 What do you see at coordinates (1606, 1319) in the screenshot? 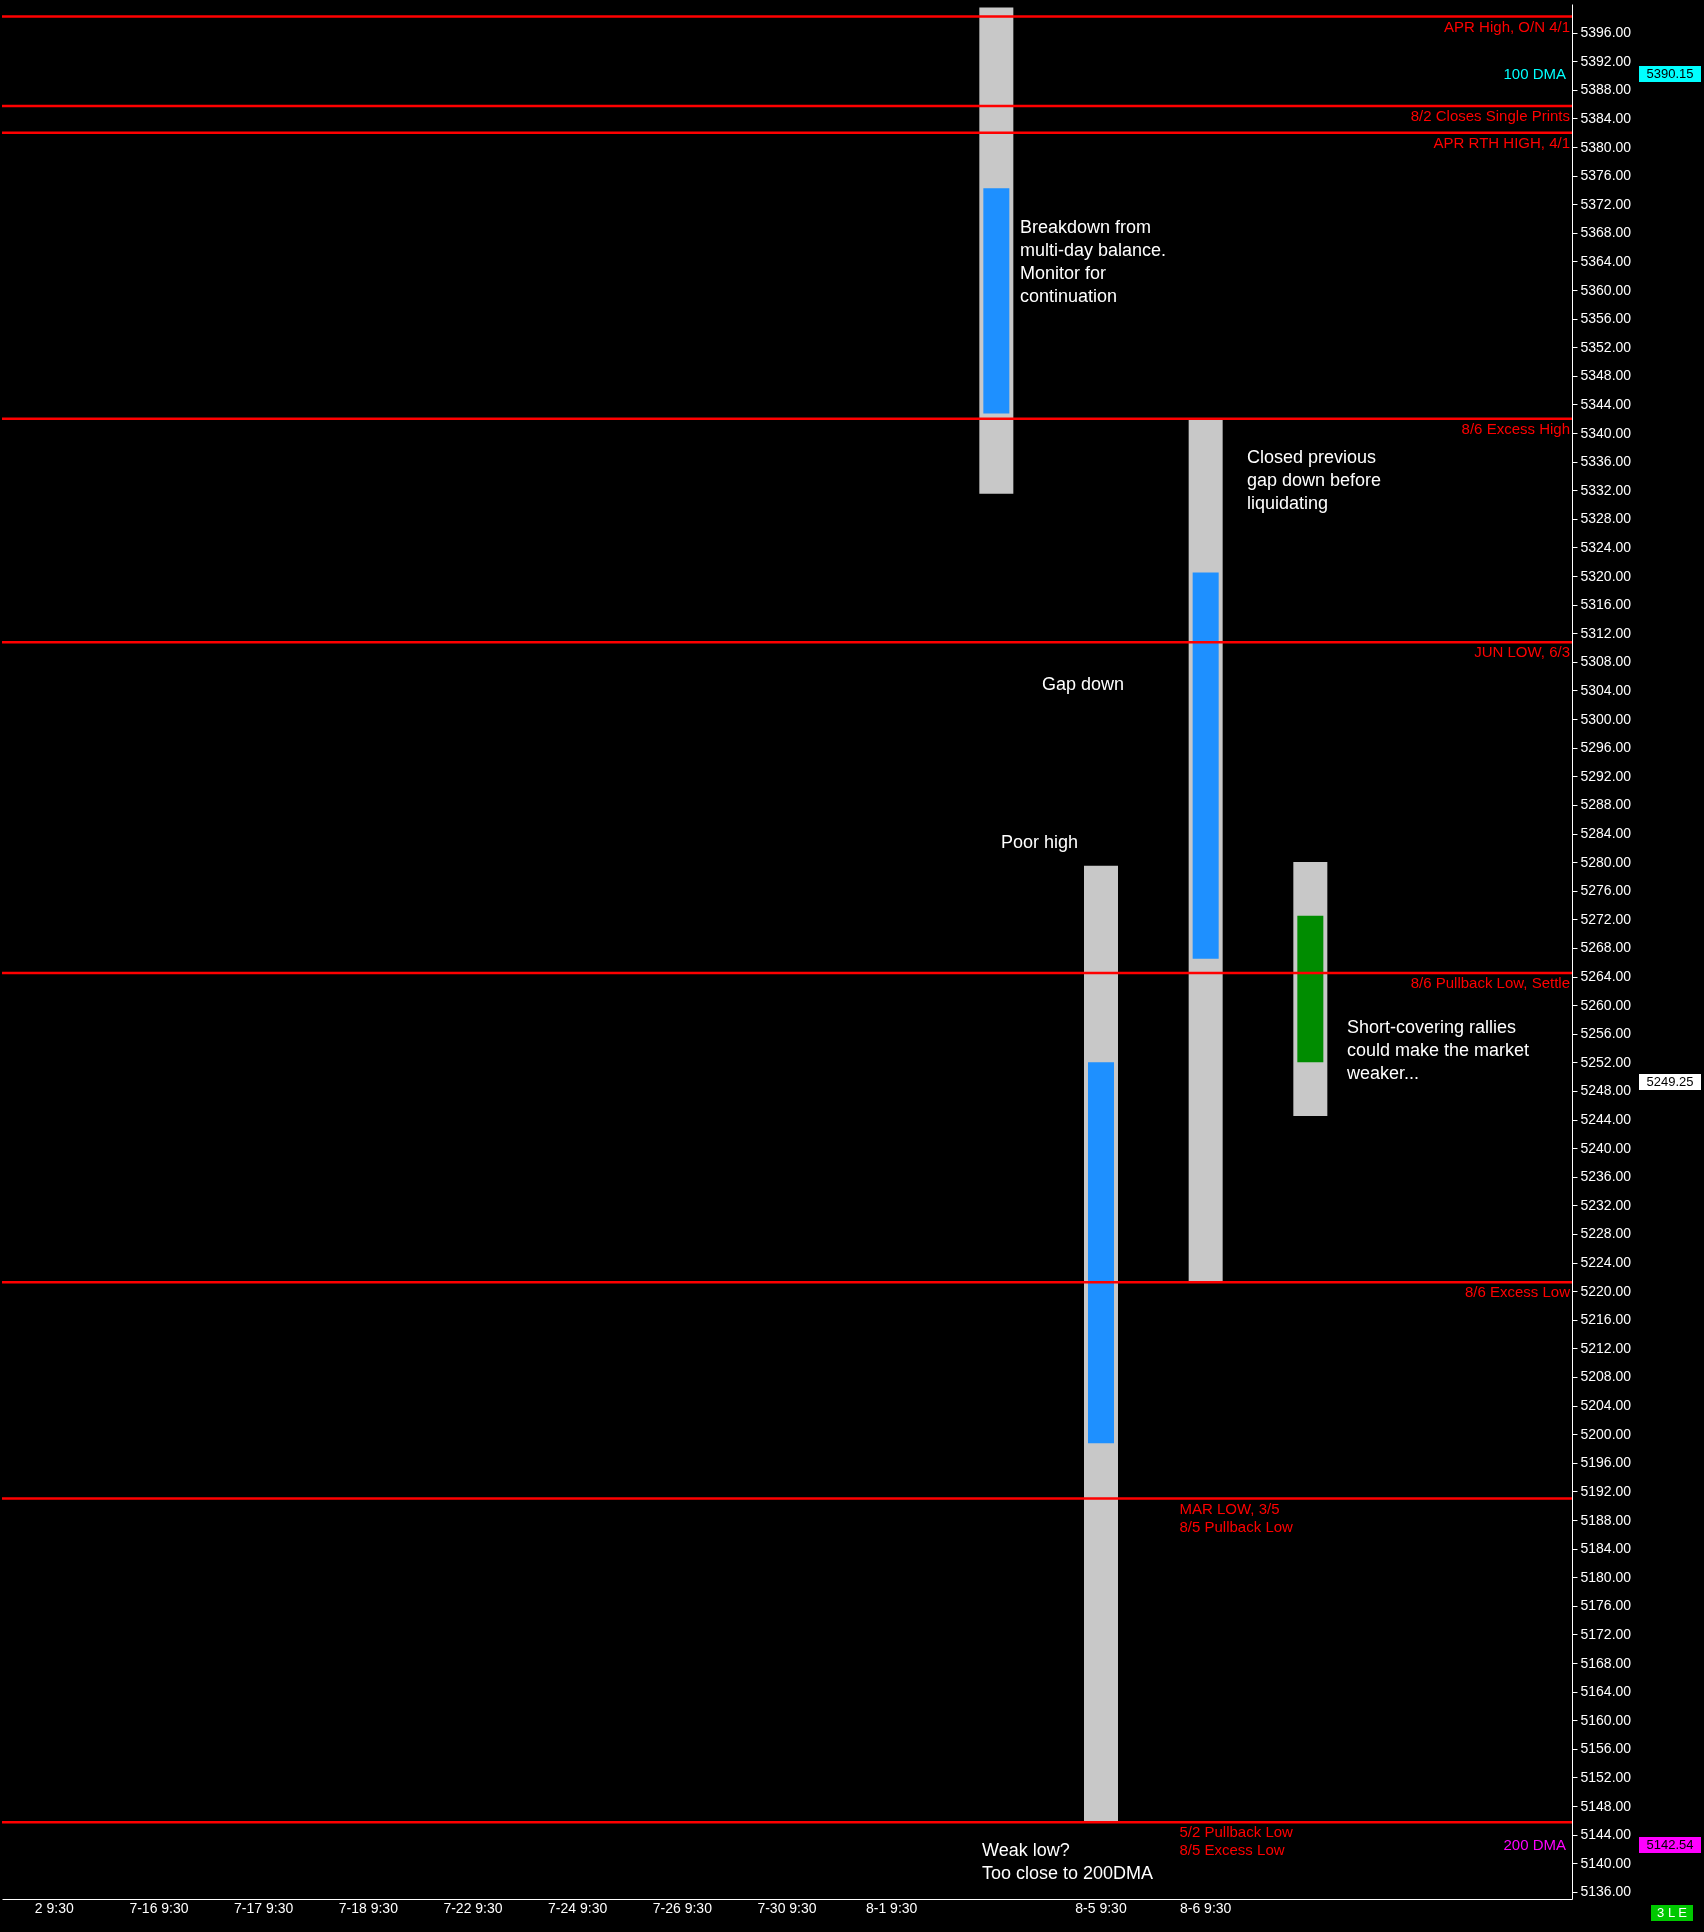
I see `y-tick-label: 5216.00` at bounding box center [1606, 1319].